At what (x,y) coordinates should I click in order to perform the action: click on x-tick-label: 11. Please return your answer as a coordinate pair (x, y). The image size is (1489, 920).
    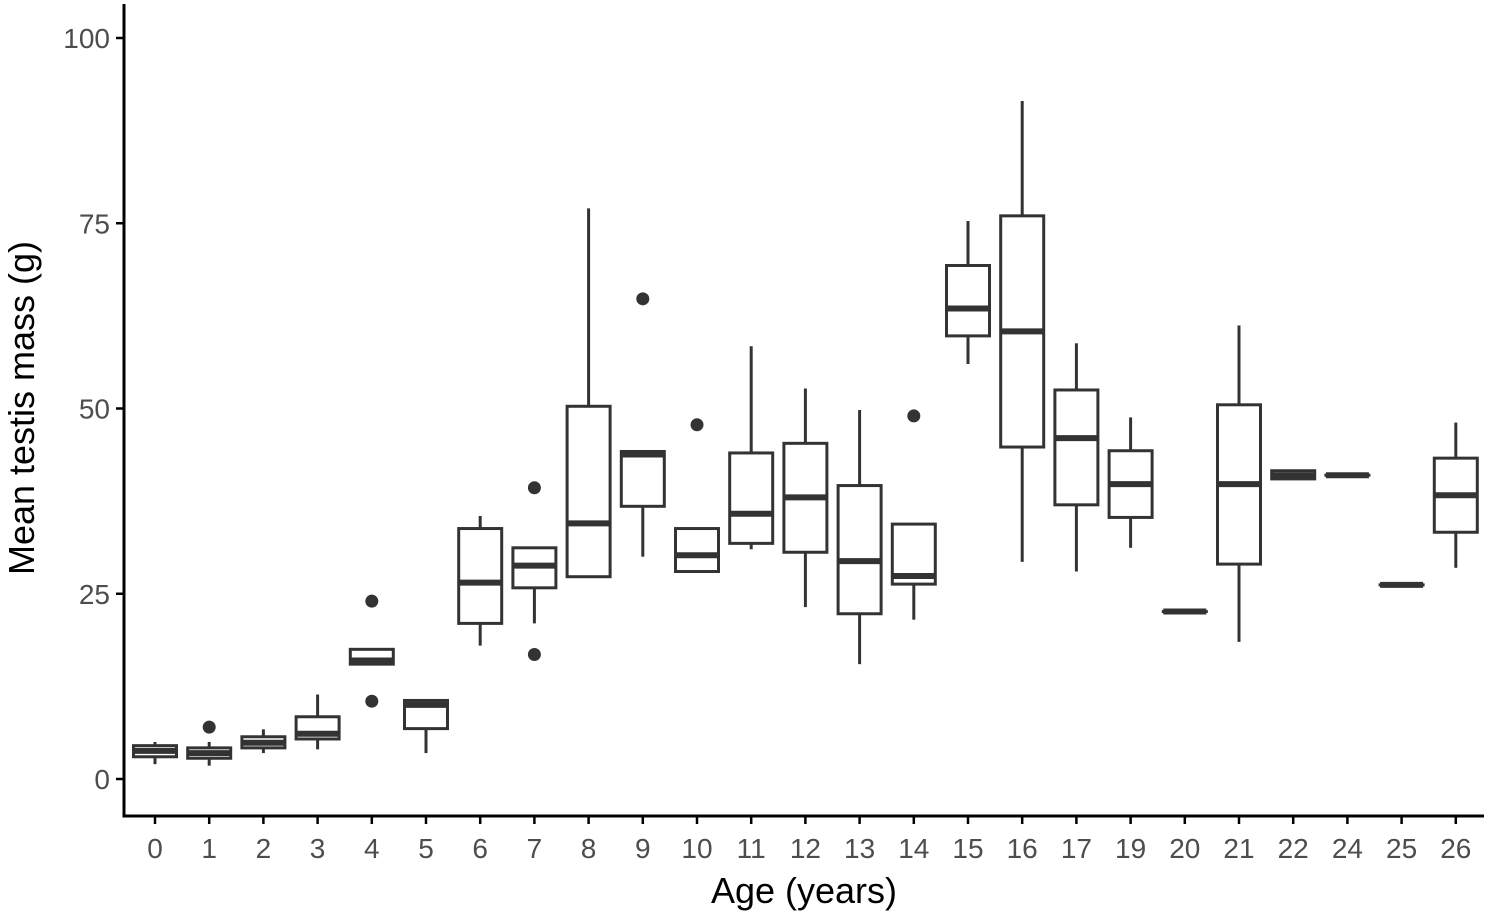
    Looking at the image, I should click on (751, 848).